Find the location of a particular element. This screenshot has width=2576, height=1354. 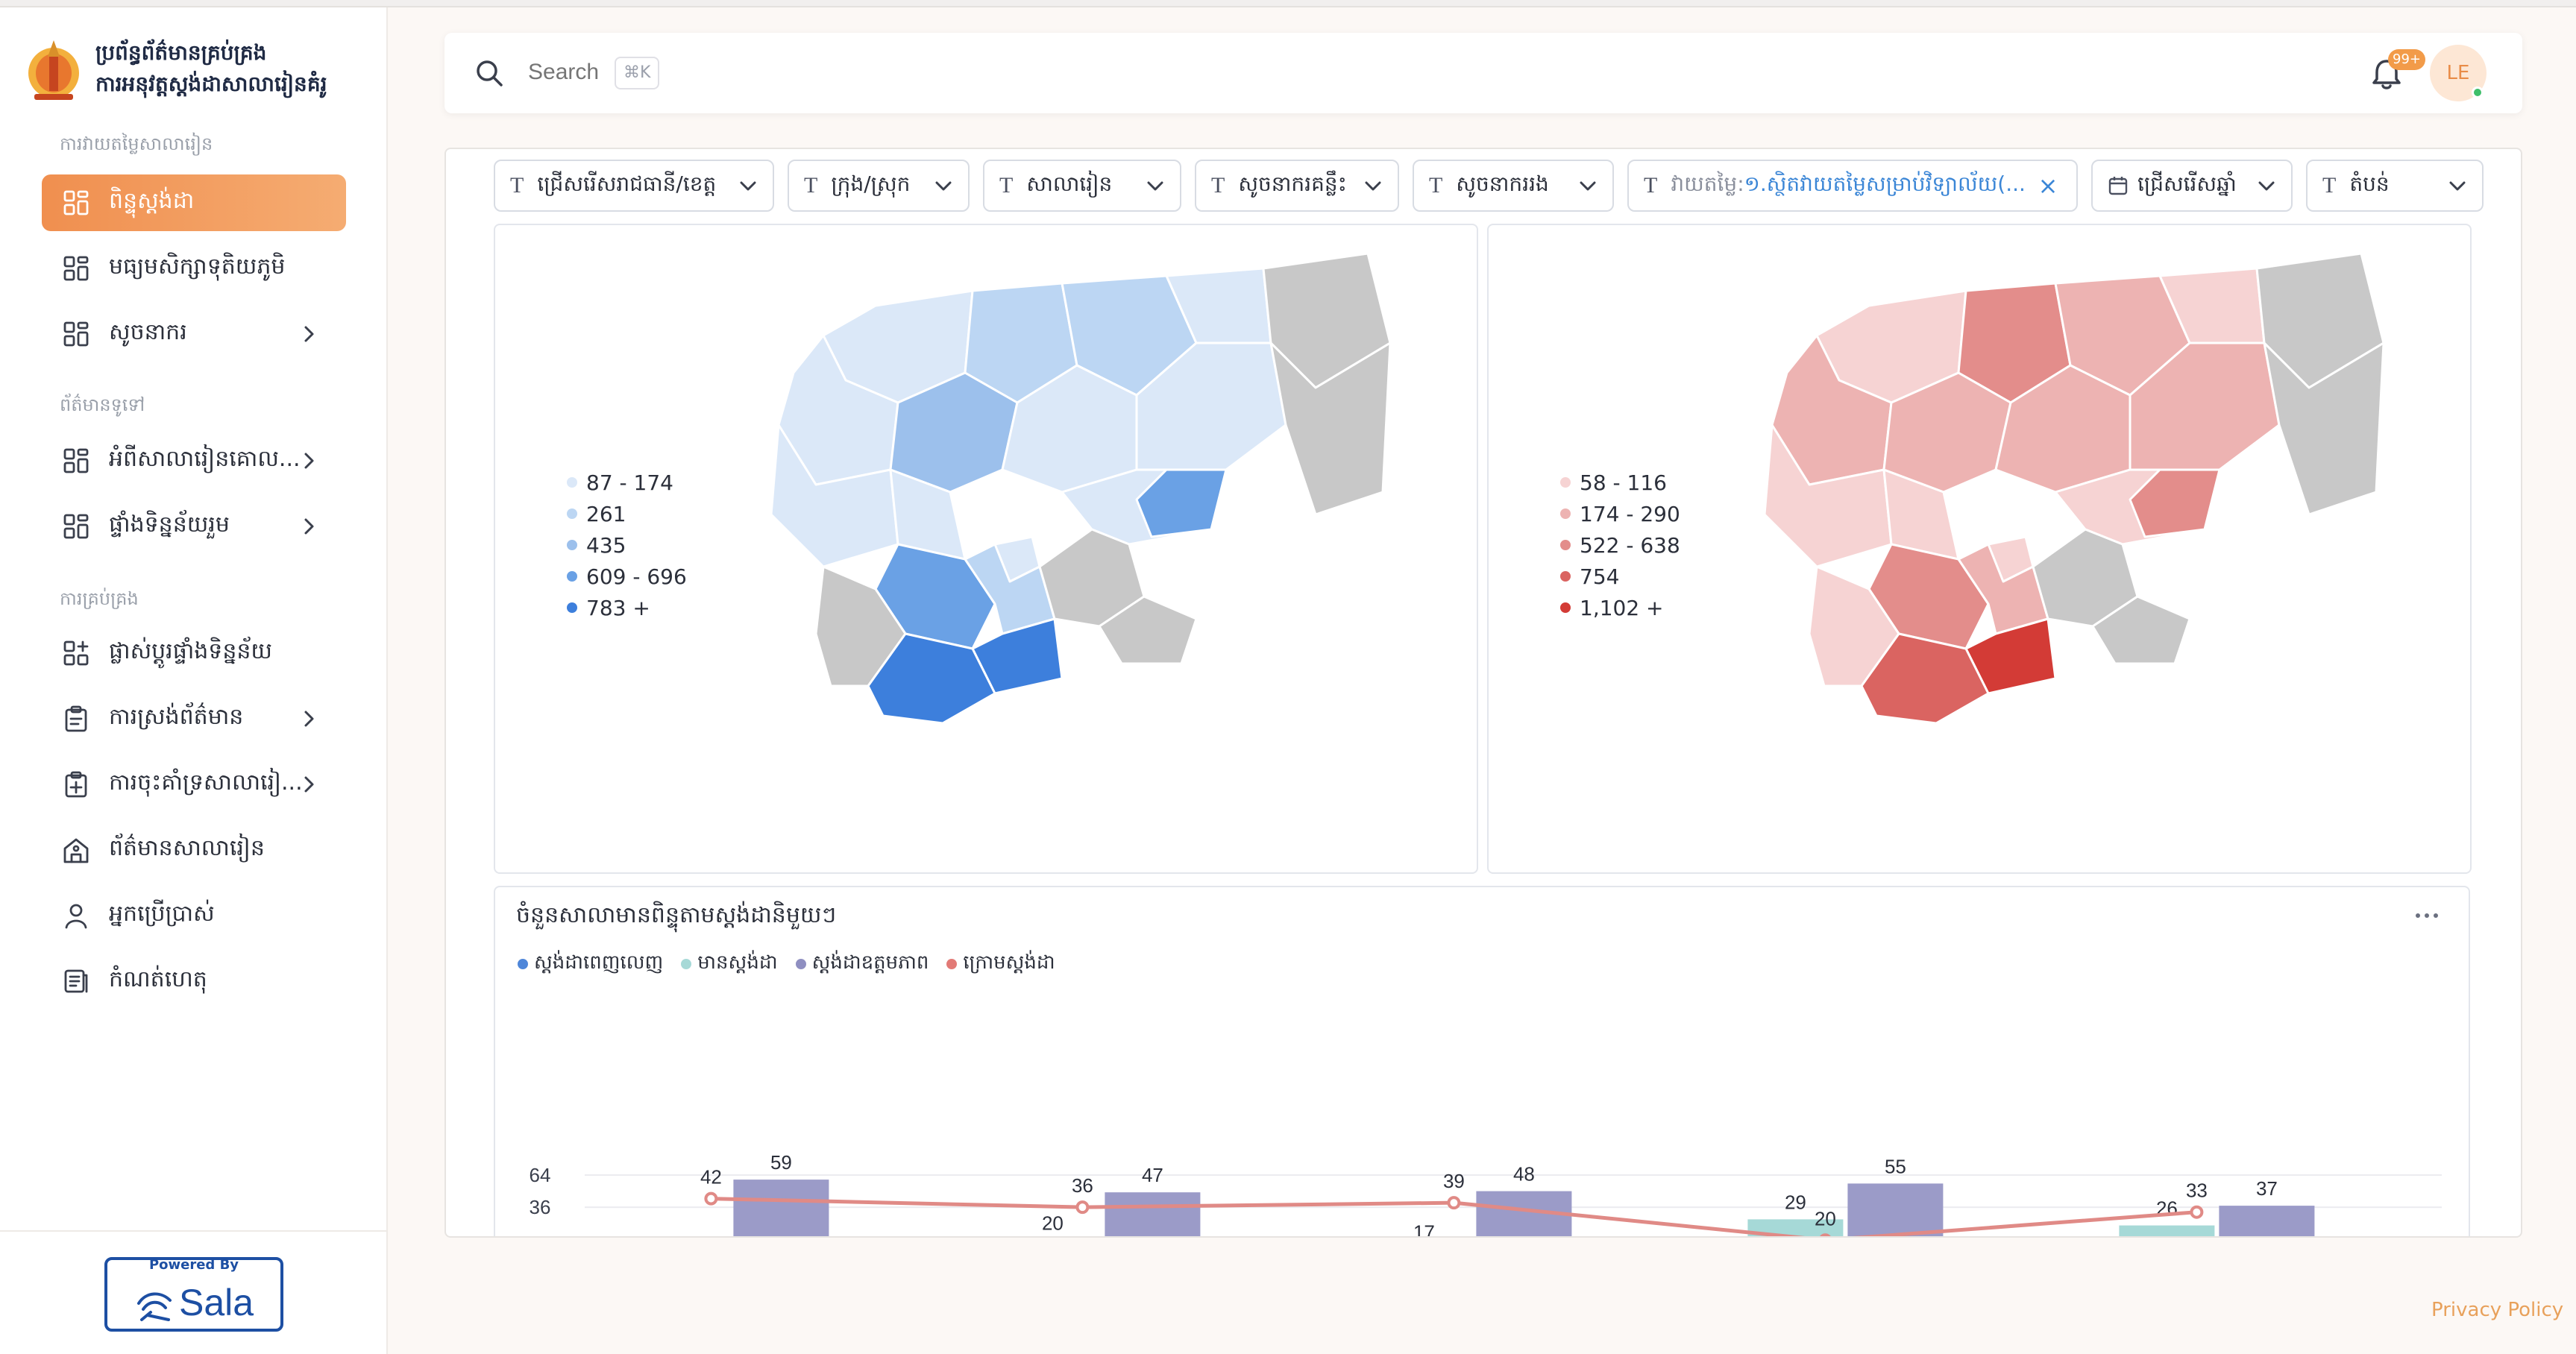

legend-label: 609 - 696 is located at coordinates (637, 576).